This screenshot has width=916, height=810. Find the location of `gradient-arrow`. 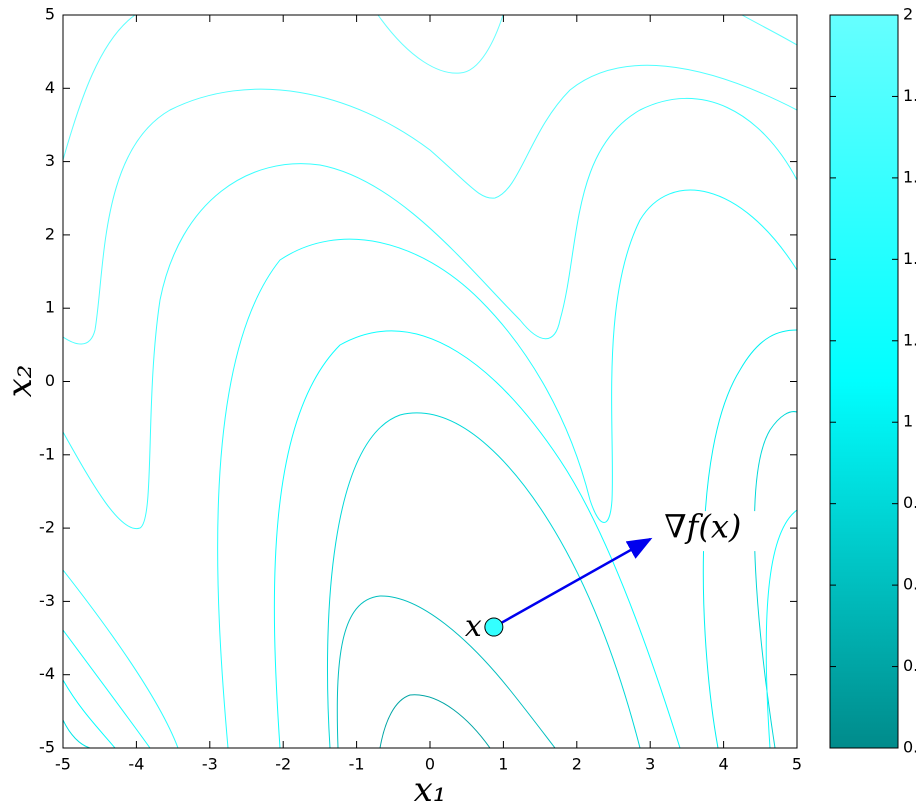

gradient-arrow is located at coordinates (573, 583).